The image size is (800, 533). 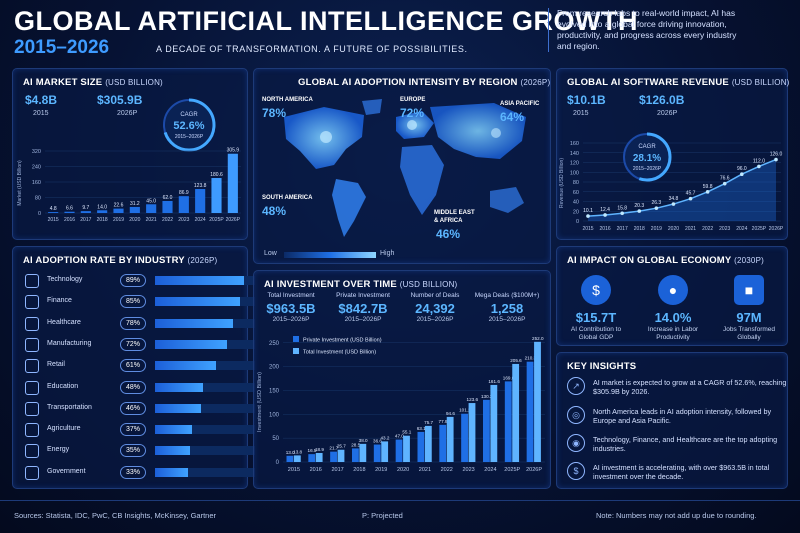 I want to click on software-x-tick: 2023, so click(x=724, y=229).